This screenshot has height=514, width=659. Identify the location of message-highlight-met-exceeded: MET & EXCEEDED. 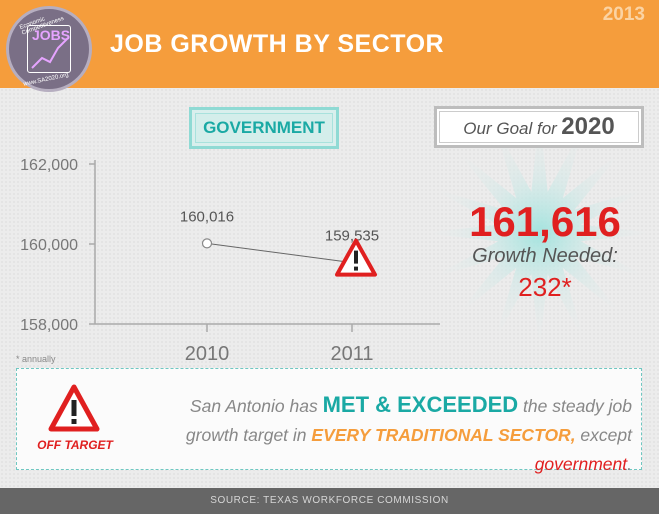
(420, 404).